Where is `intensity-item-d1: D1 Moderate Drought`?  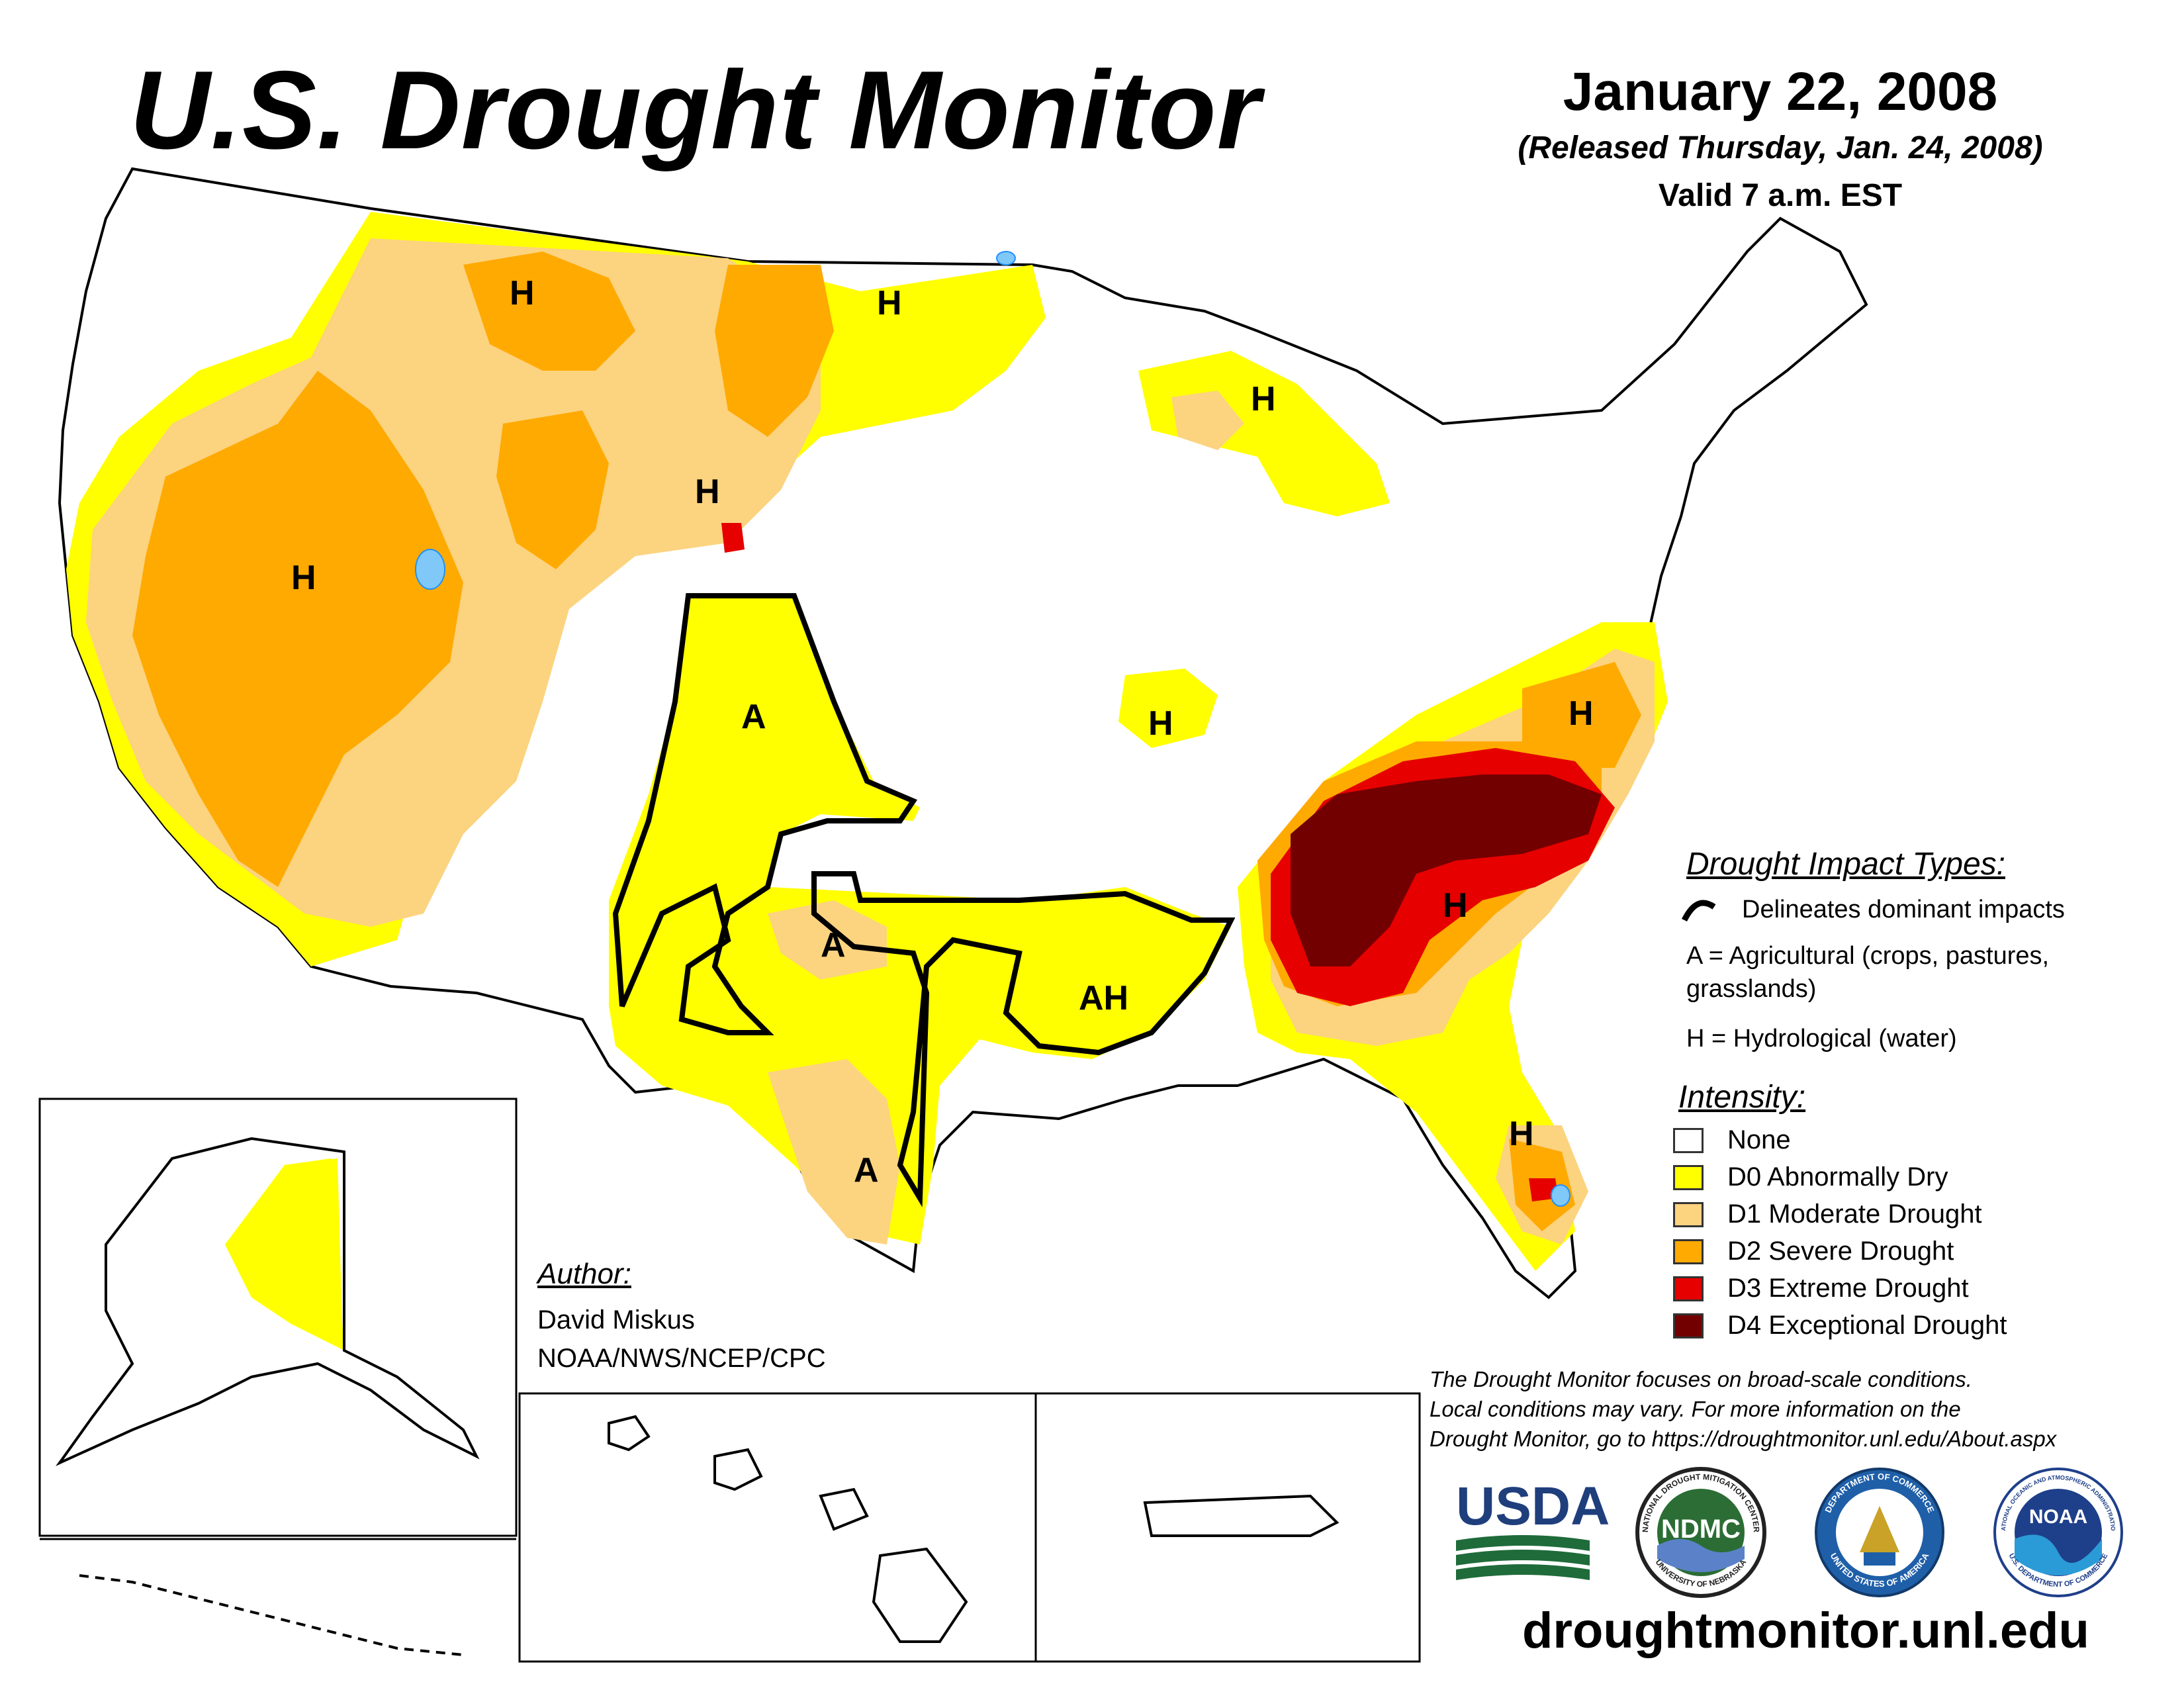 intensity-item-d1: D1 Moderate Drought is located at coordinates (1827, 1214).